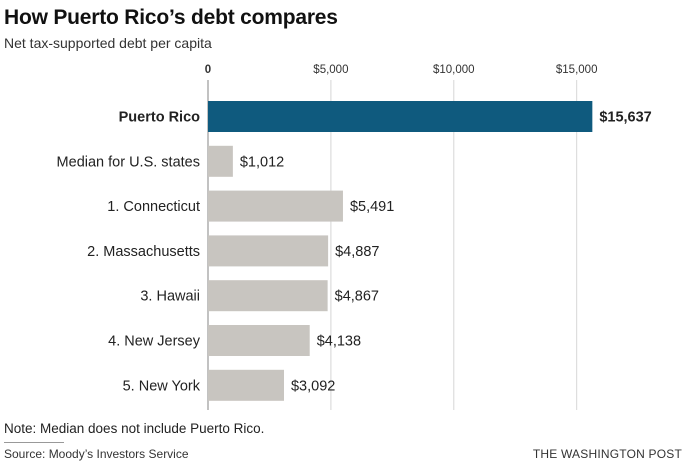 The height and width of the screenshot is (467, 686). What do you see at coordinates (357, 252) in the screenshot?
I see `value-label: $4,887` at bounding box center [357, 252].